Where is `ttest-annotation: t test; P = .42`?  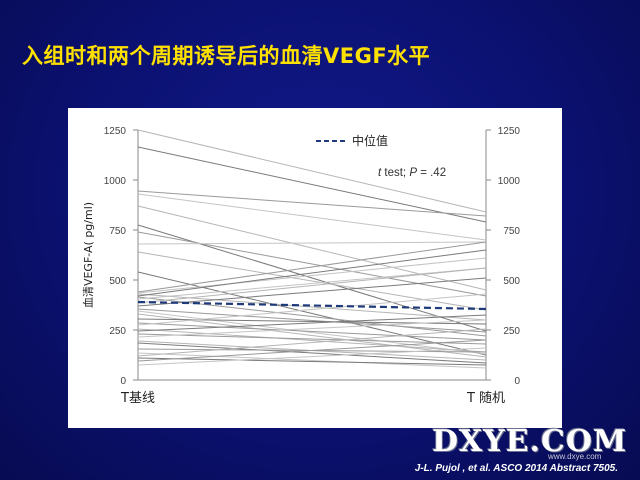 ttest-annotation: t test; P = .42 is located at coordinates (412, 173).